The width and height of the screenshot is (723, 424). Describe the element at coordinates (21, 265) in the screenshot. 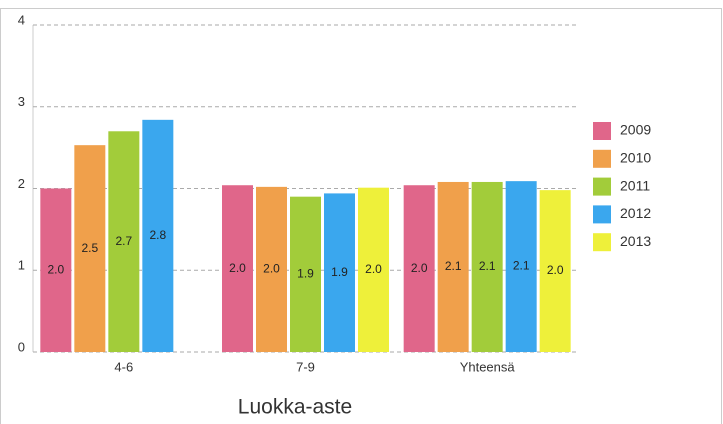

I see `y-tick-label: 1` at that location.